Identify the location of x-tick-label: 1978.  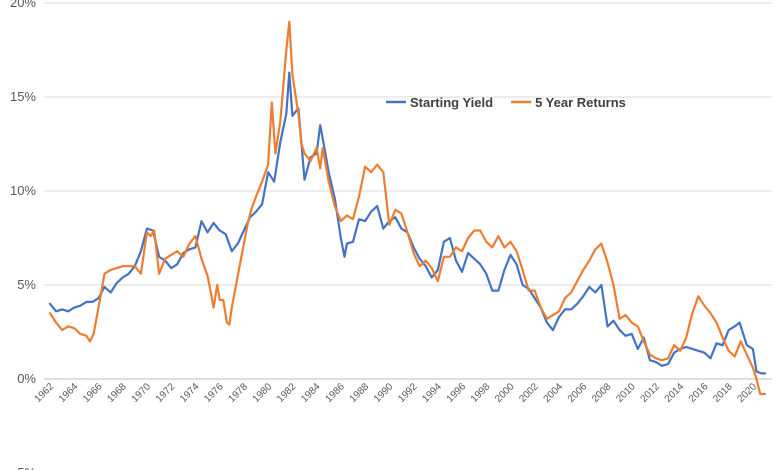
(239, 393).